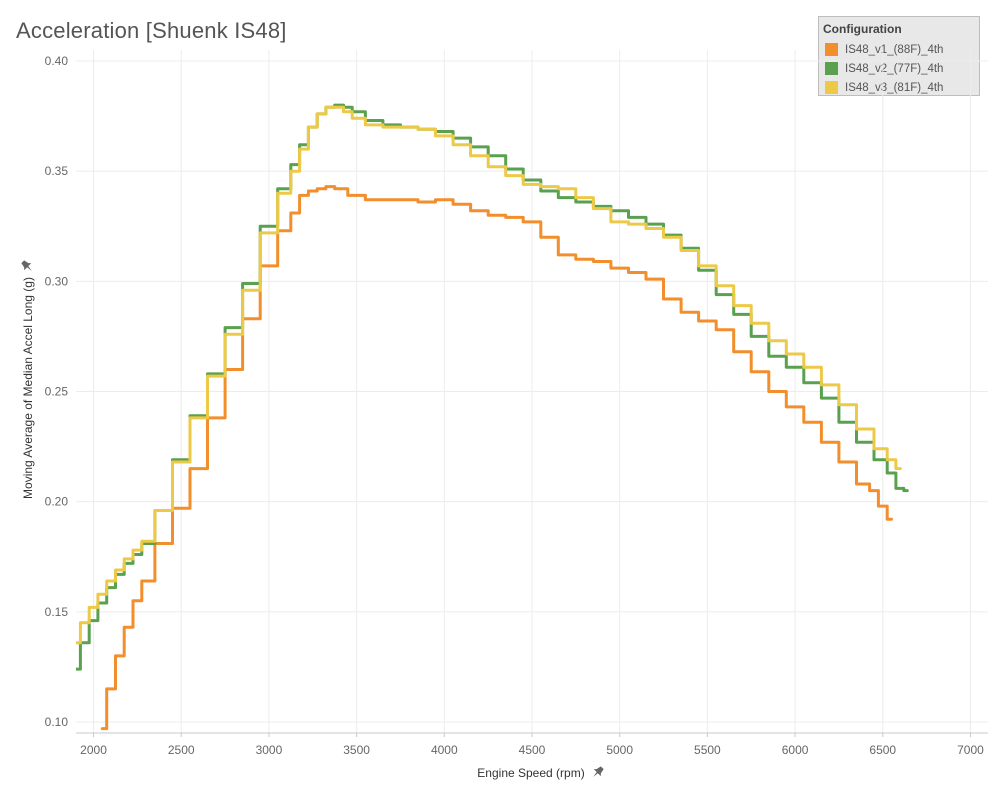 This screenshot has height=800, width=1000. Describe the element at coordinates (57, 722) in the screenshot. I see `y-tick-label: 0.10` at that location.